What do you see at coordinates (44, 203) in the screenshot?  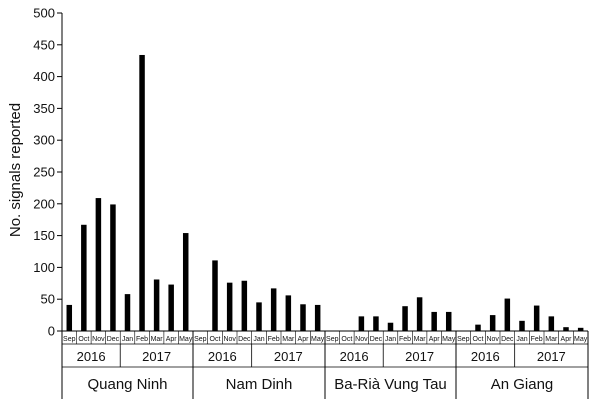 I see `y-tick-label: 200` at bounding box center [44, 203].